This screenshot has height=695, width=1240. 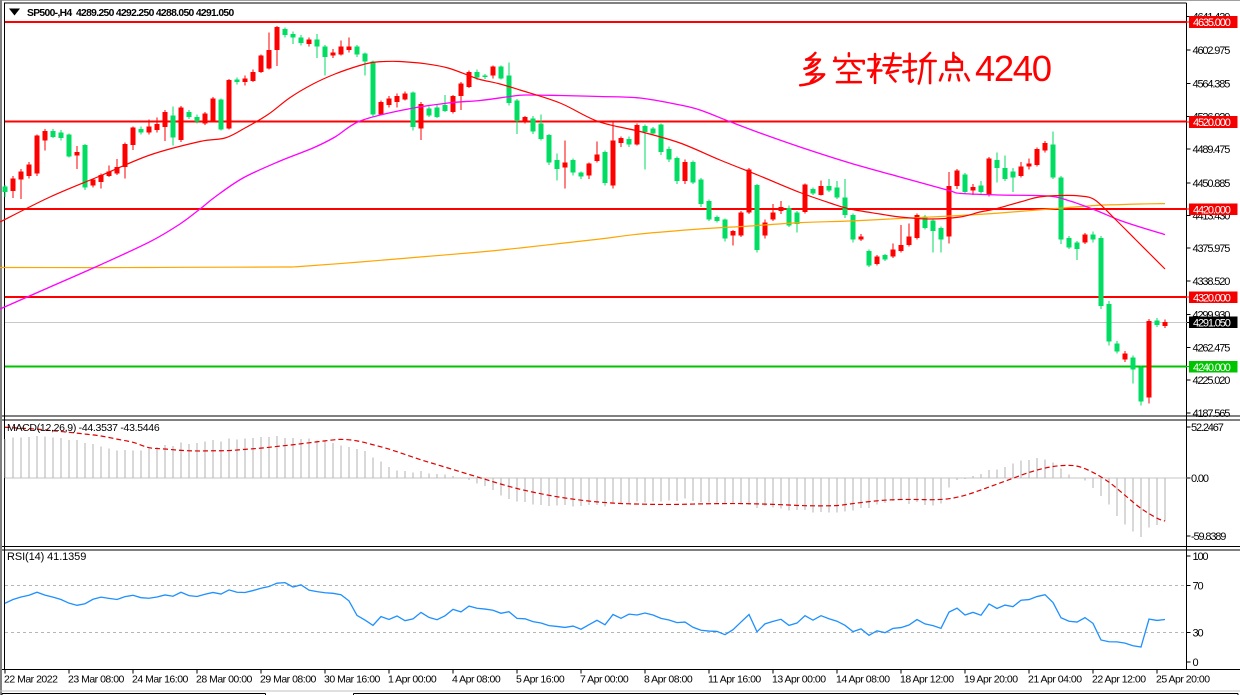 I want to click on svg-text: 29 Mar 08:00, so click(x=288, y=680).